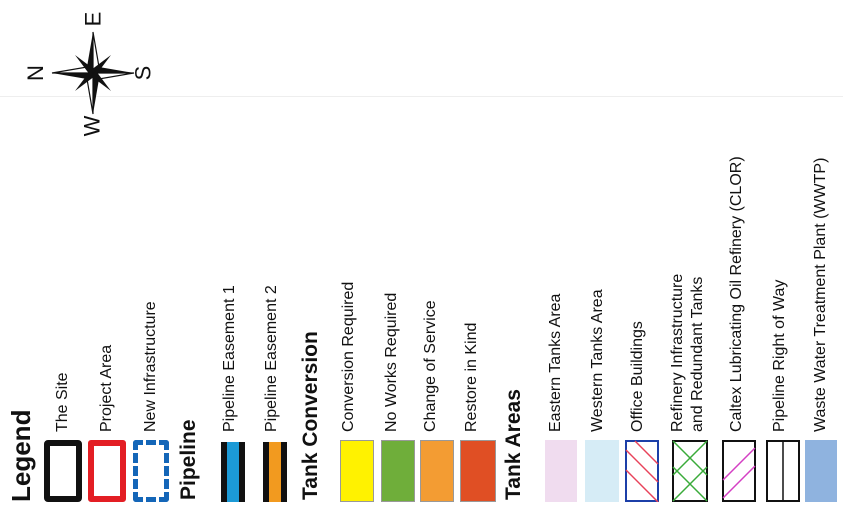  I want to click on wwtp-label: Waste Water Treatment Plant (WWTP), so click(820, 294).